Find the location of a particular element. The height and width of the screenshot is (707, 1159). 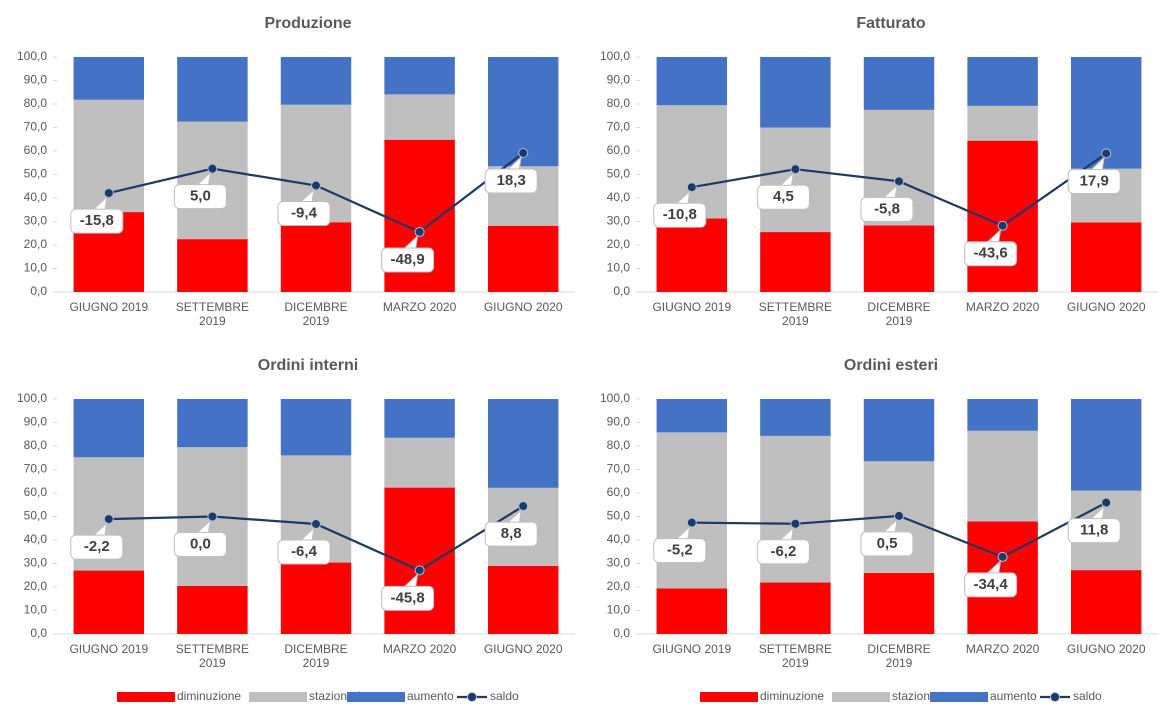

data-label: -10,8 is located at coordinates (680, 214).